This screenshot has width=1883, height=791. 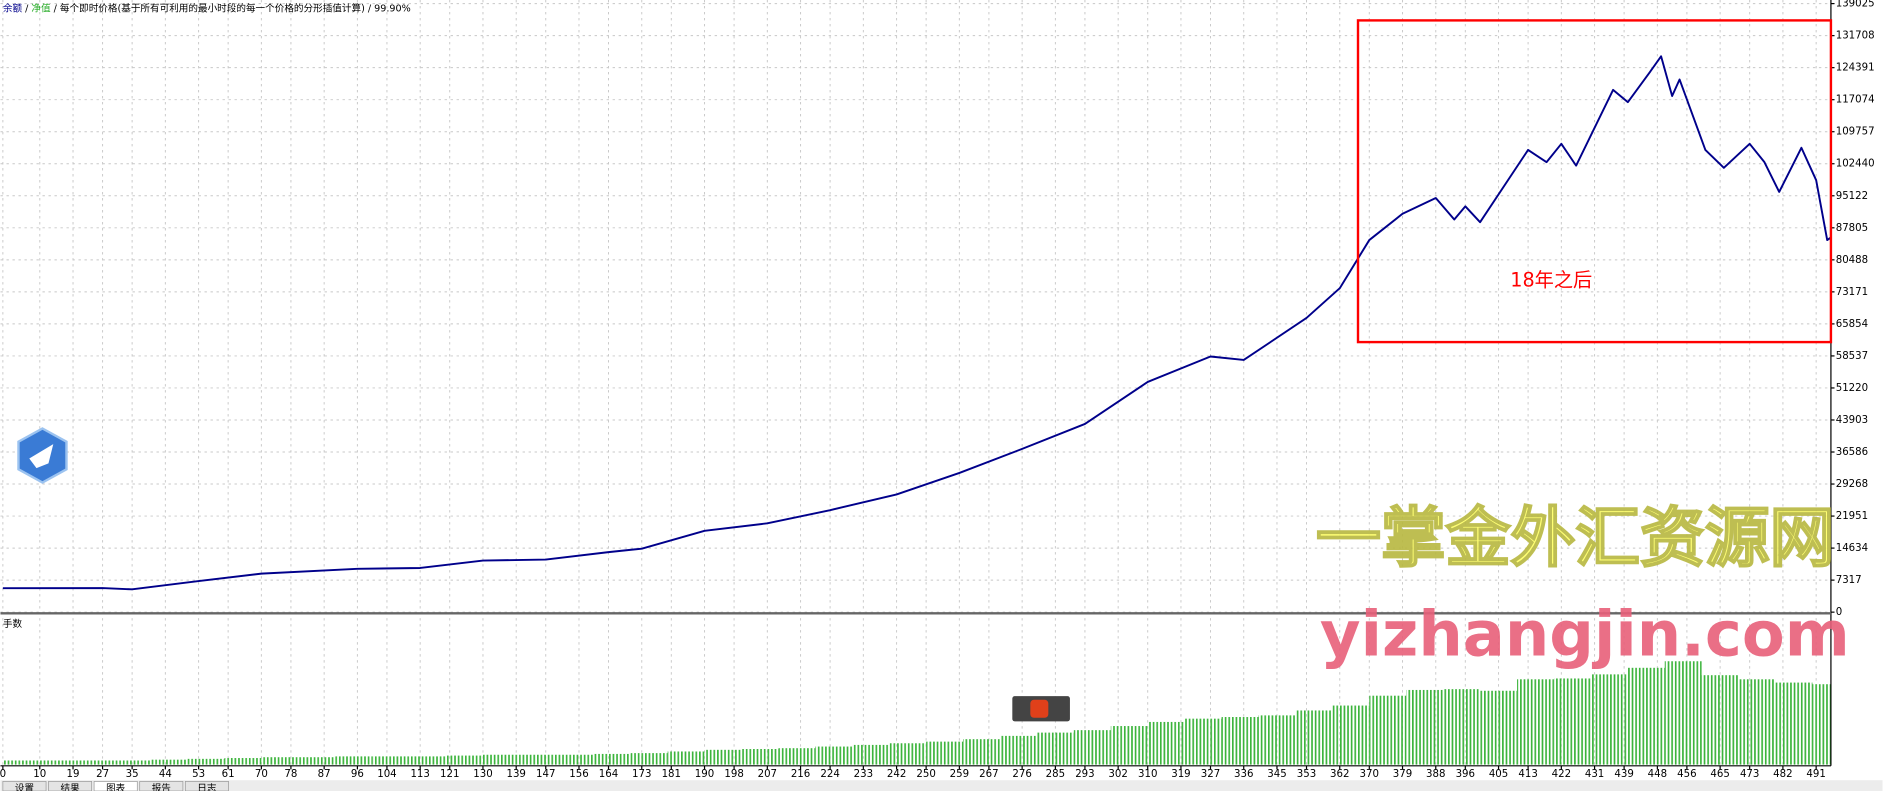 I want to click on y-tick-label: 65854, so click(x=1852, y=324).